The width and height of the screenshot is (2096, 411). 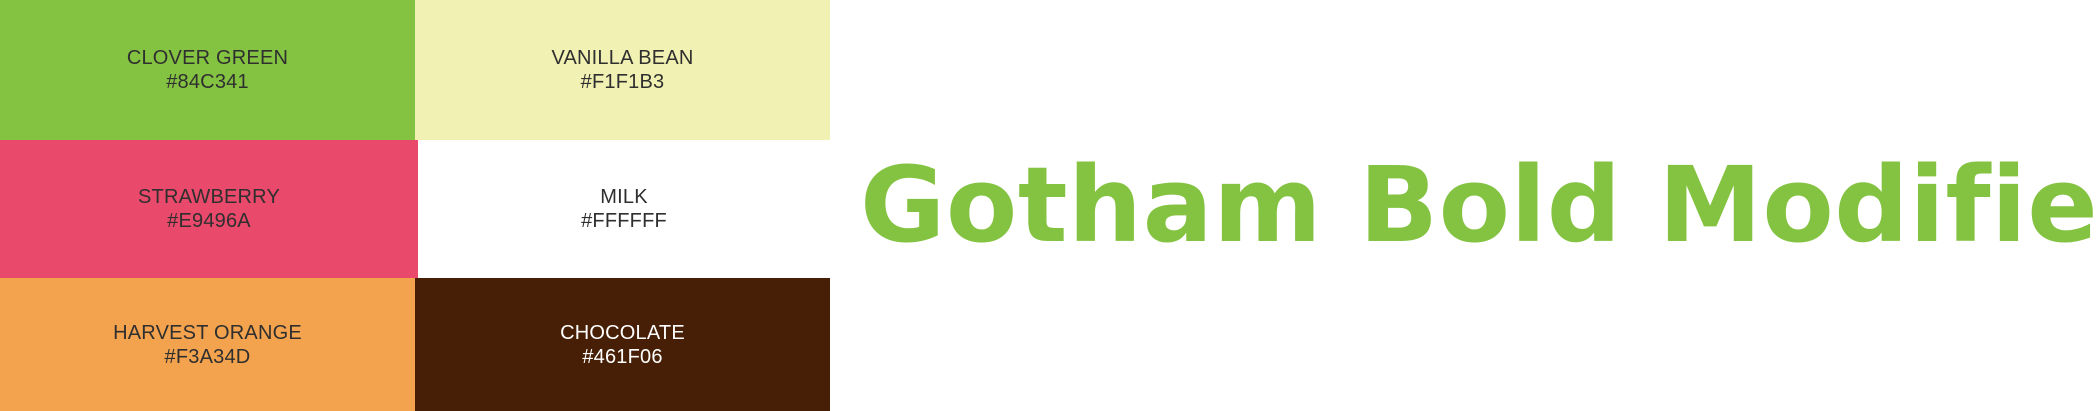 I want to click on swatch-name: STRAWBERRY, so click(x=209, y=197).